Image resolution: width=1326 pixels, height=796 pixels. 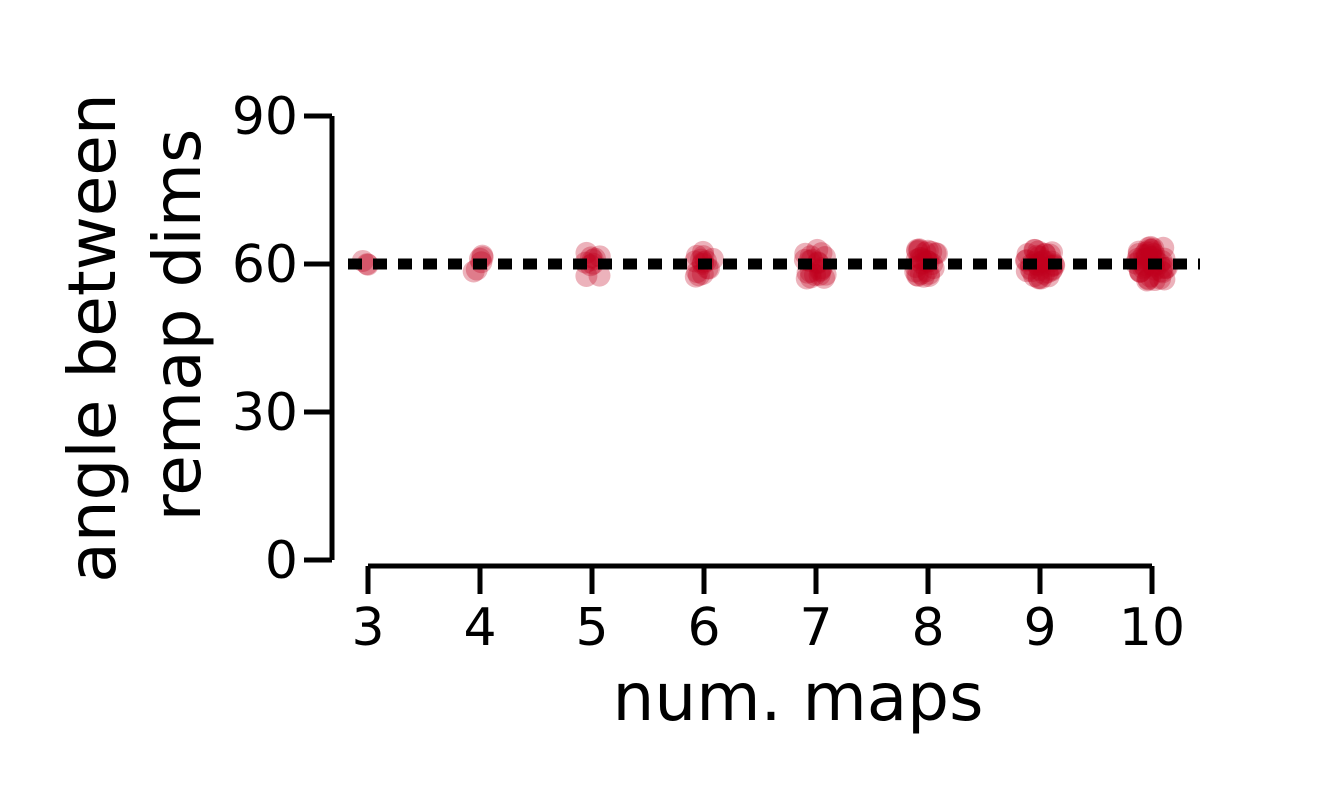 I want to click on x-tick-label: 8, so click(x=927, y=628).